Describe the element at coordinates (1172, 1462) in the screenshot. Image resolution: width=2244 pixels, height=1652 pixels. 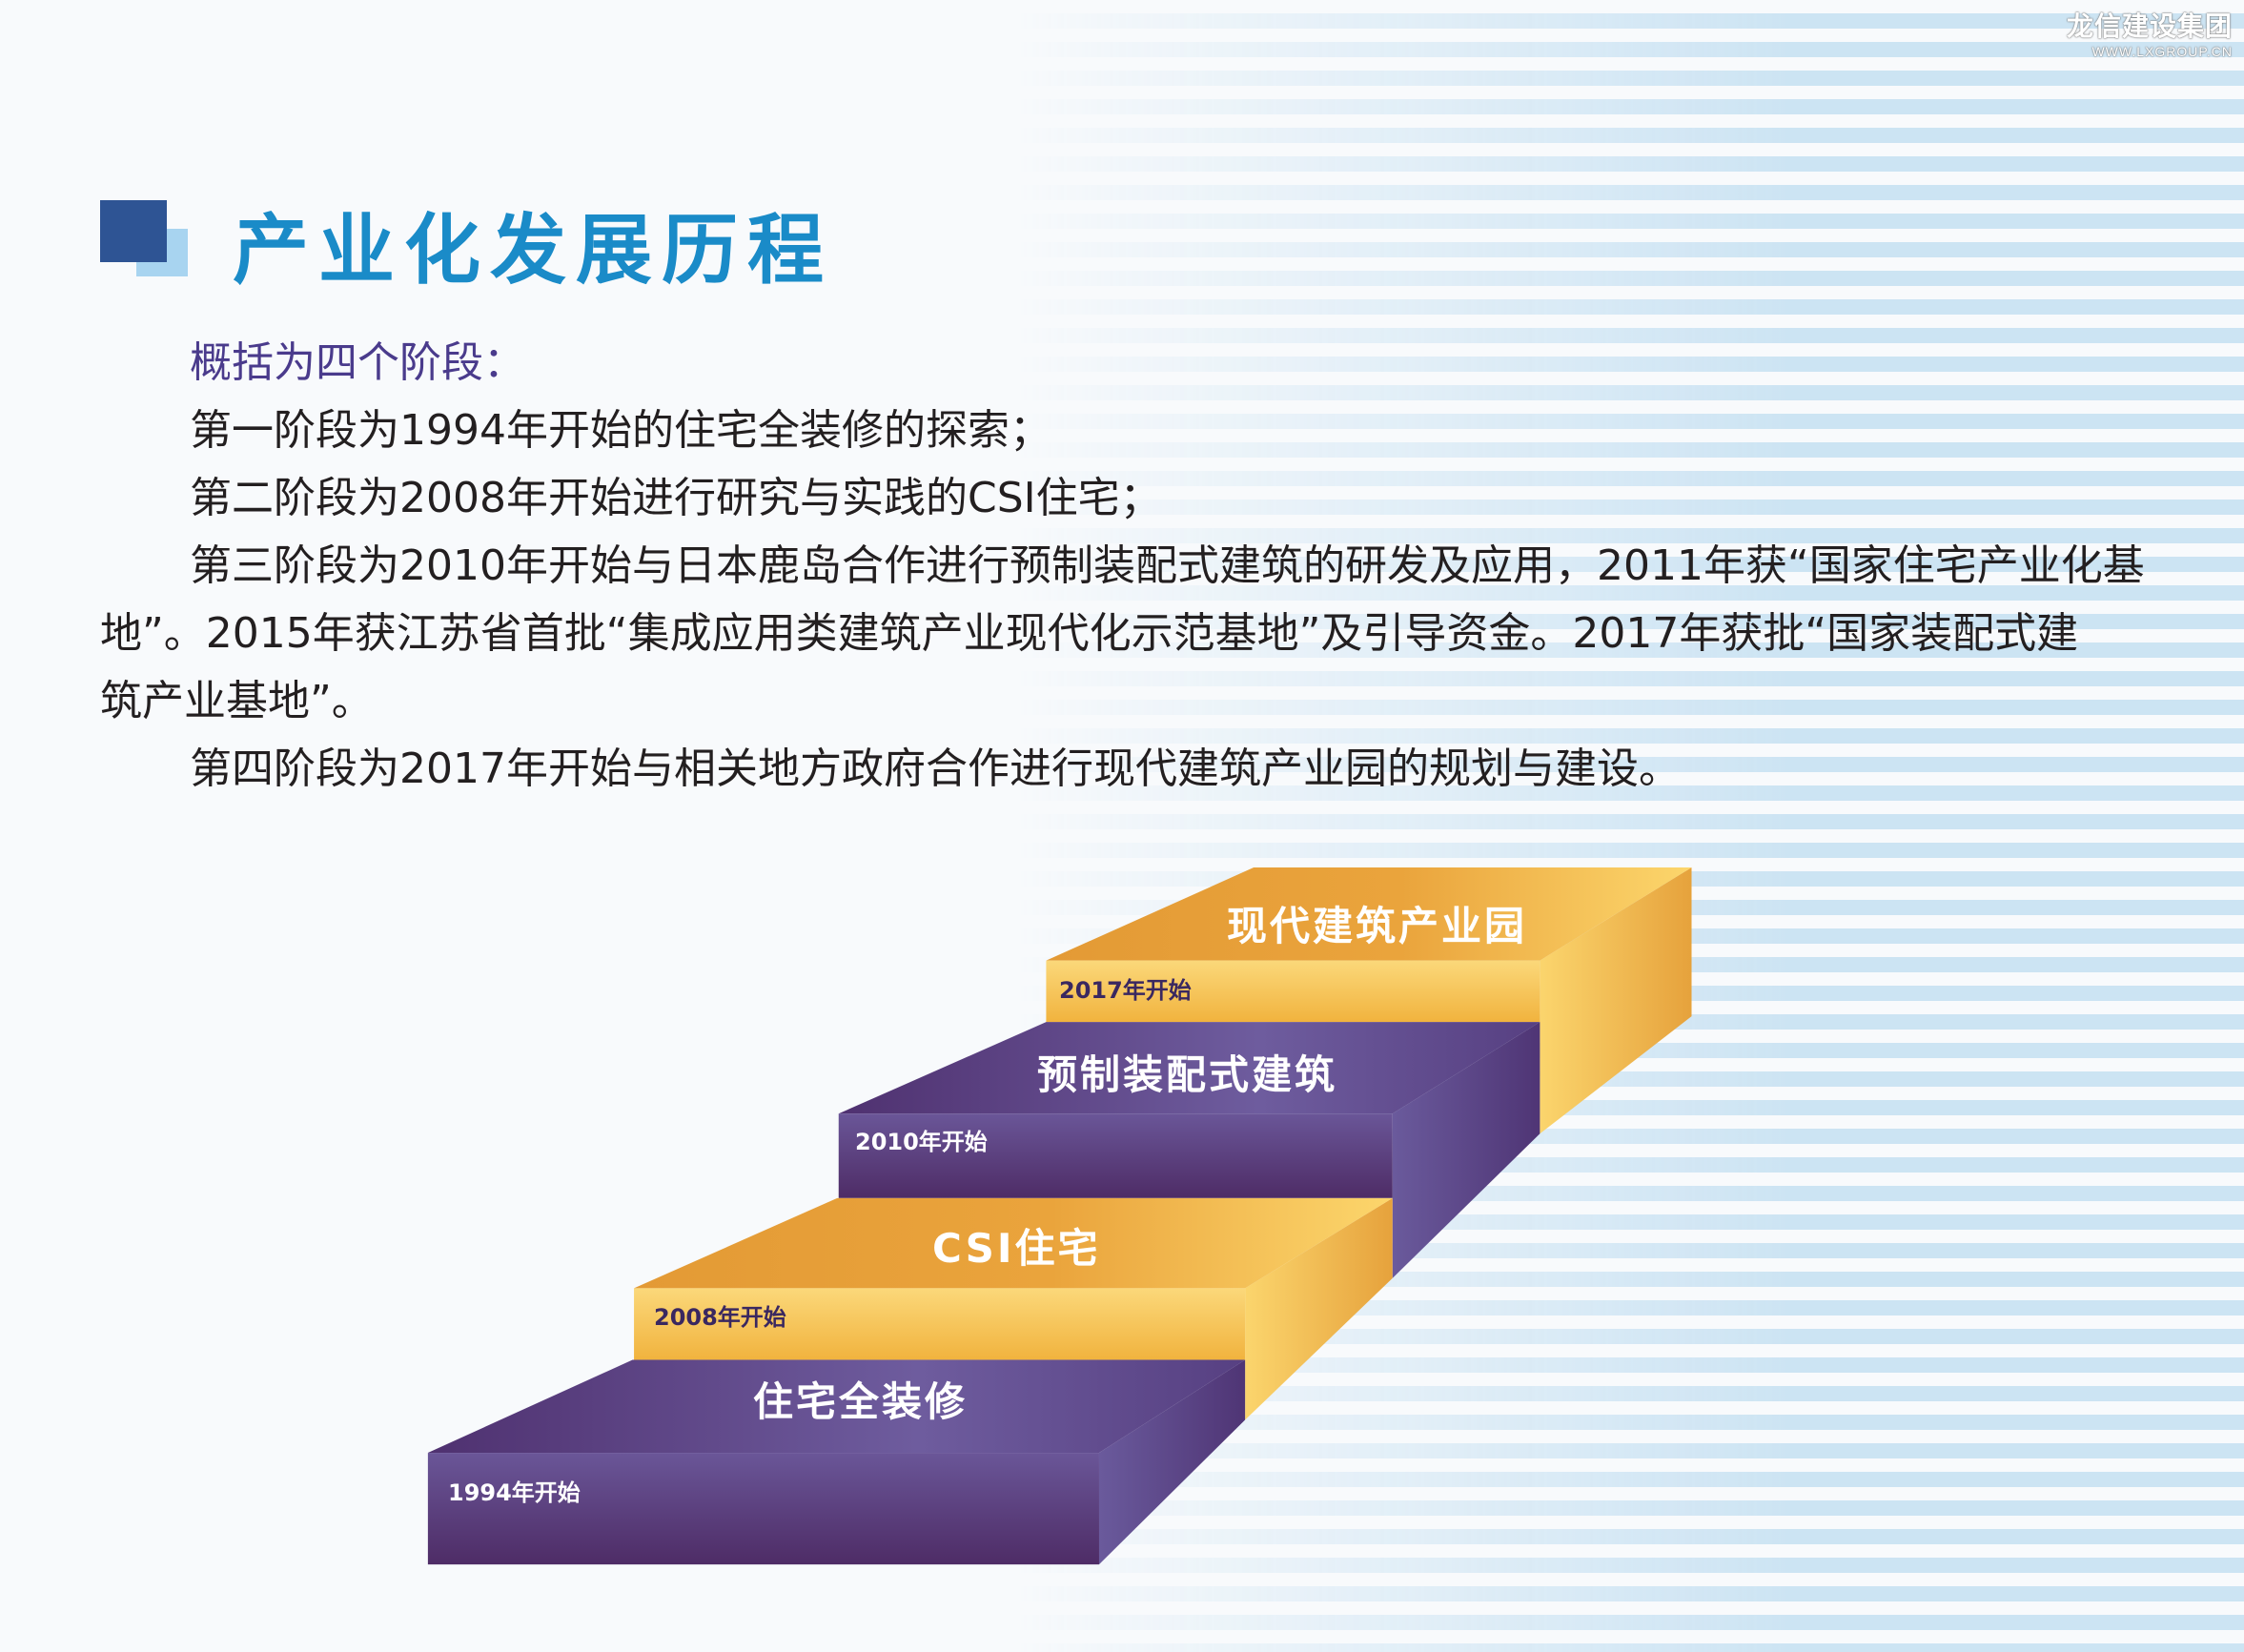
I see `step-1-side` at that location.